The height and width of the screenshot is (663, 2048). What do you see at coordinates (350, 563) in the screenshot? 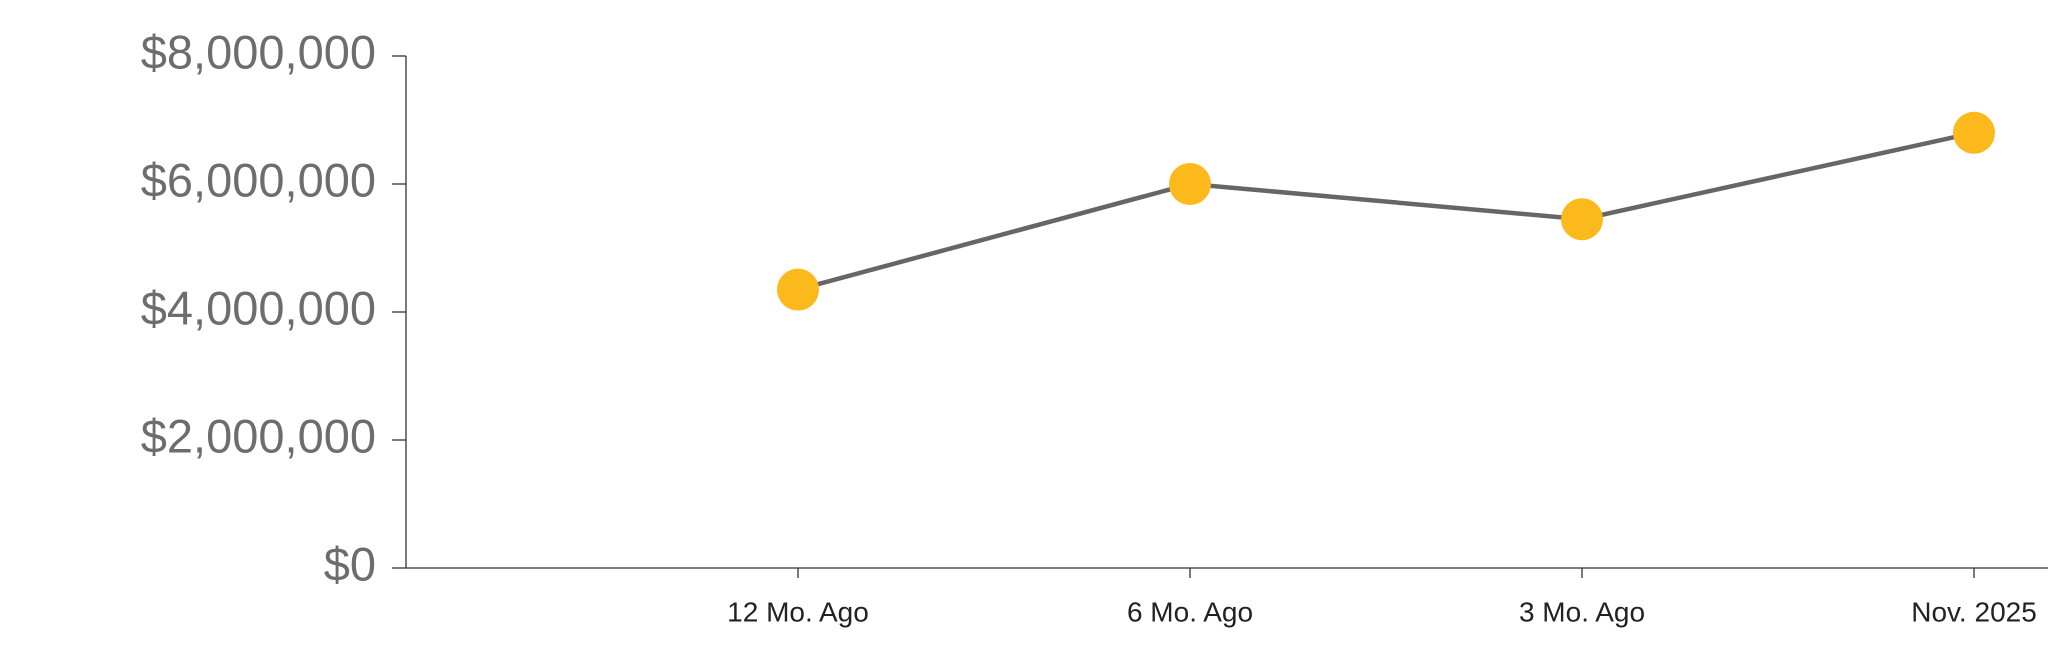
I see `y-tick-label: $0` at bounding box center [350, 563].